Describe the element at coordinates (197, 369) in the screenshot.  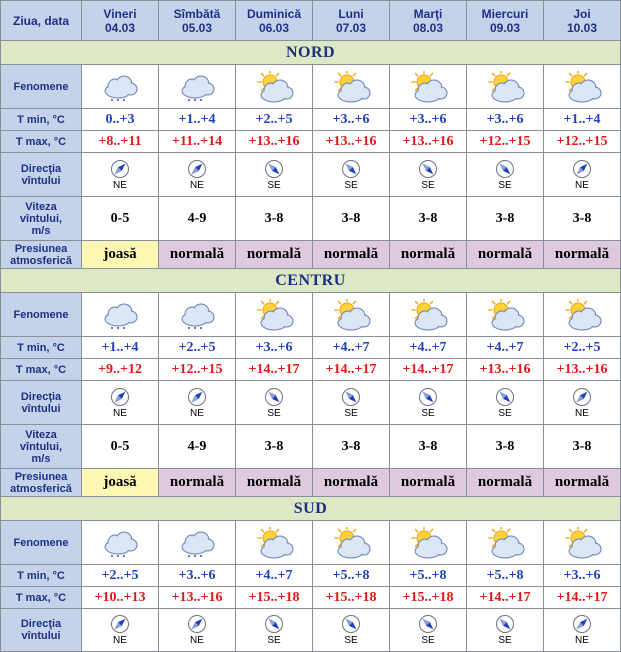
I see `tmax-value: +12..+15` at that location.